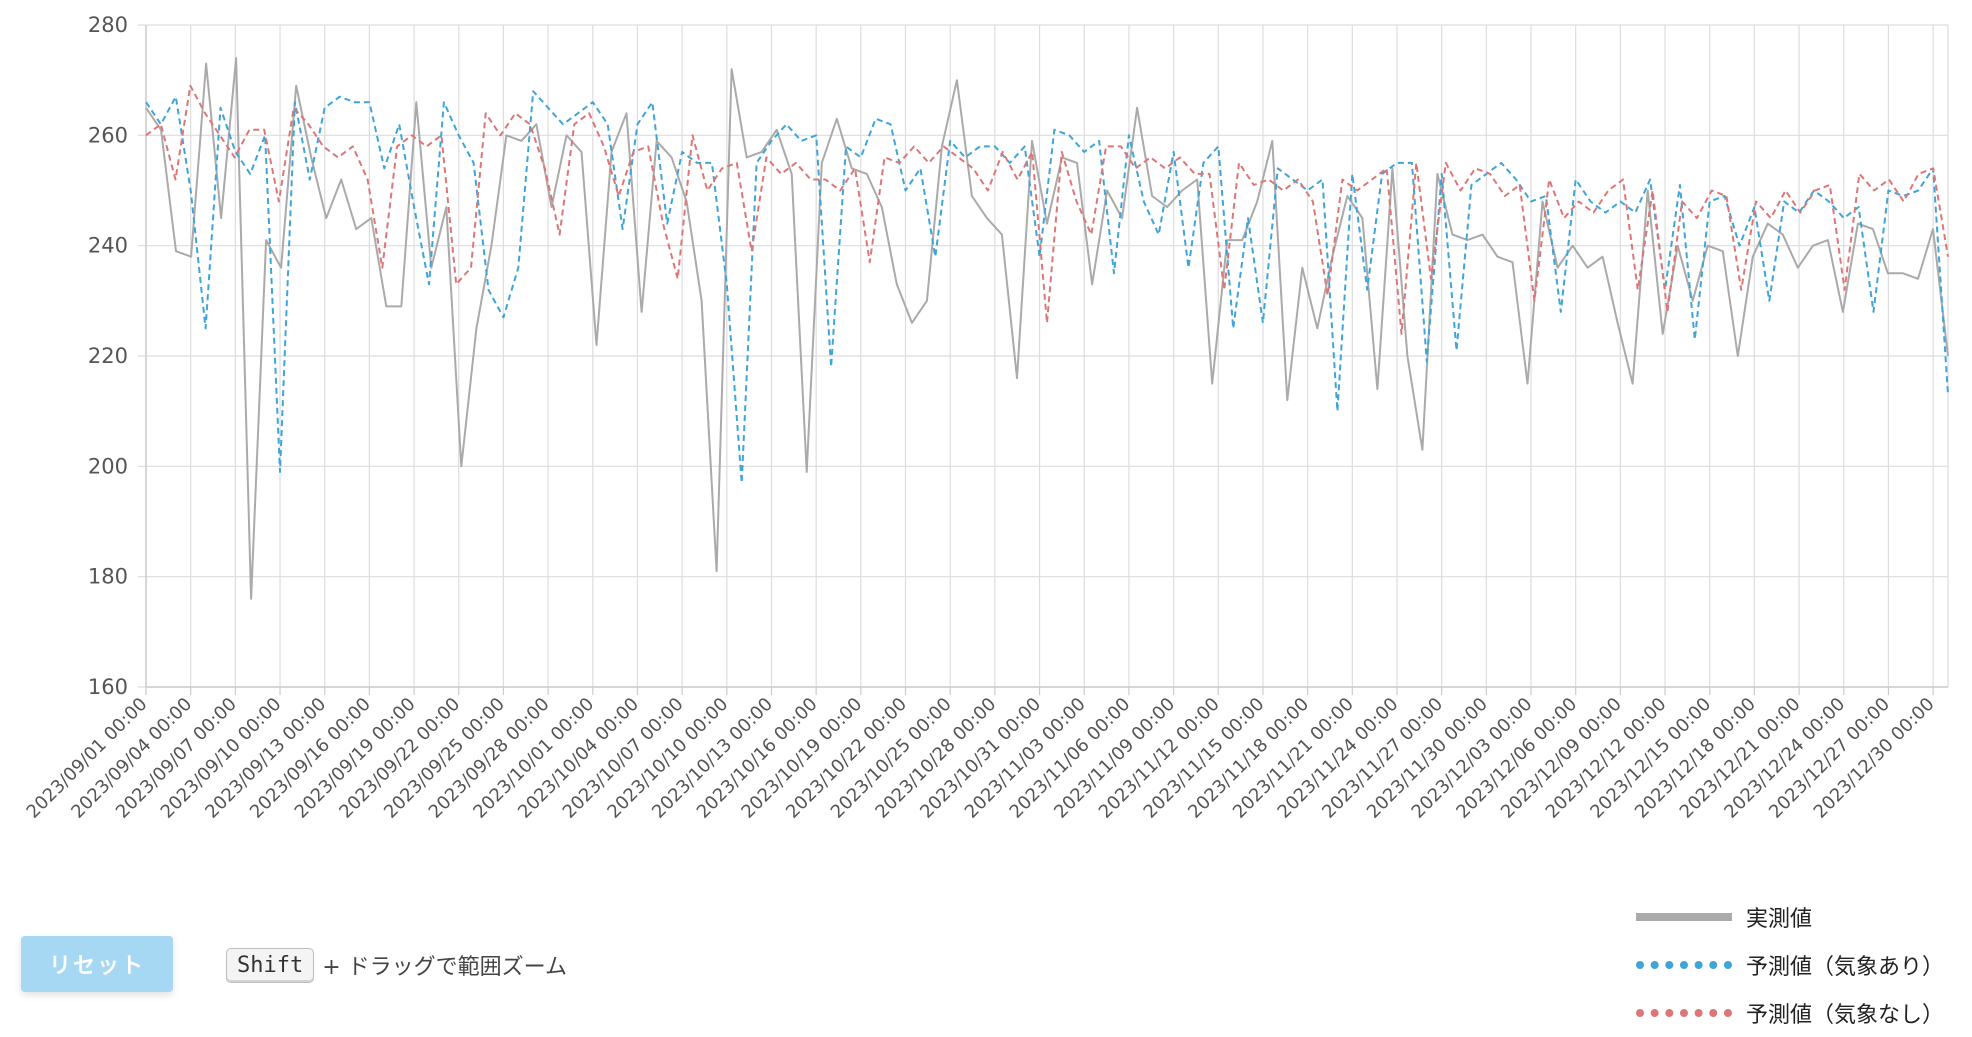 This screenshot has height=1037, width=1972. What do you see at coordinates (1779, 919) in the screenshot?
I see `legend-label-actual: 実測値` at bounding box center [1779, 919].